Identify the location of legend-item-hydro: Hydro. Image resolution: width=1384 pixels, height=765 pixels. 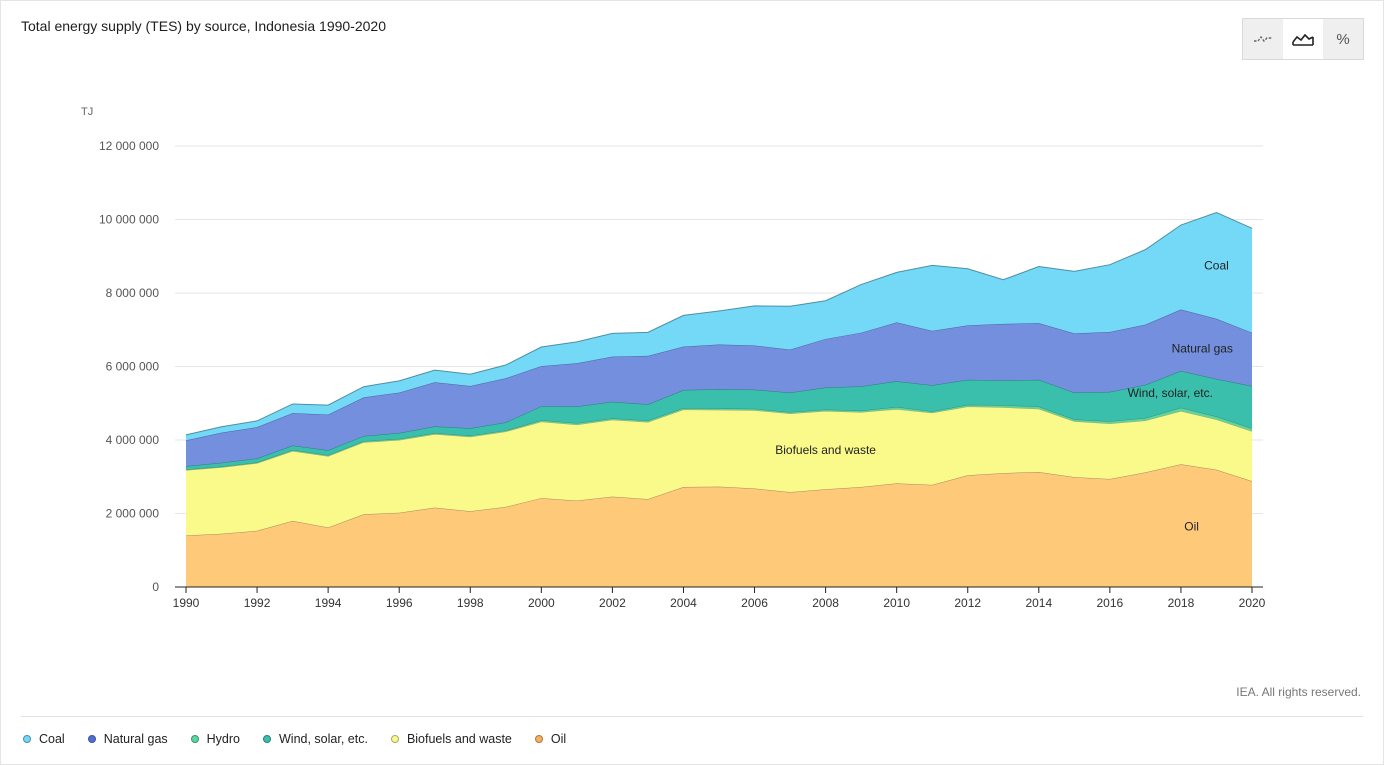
(215, 739).